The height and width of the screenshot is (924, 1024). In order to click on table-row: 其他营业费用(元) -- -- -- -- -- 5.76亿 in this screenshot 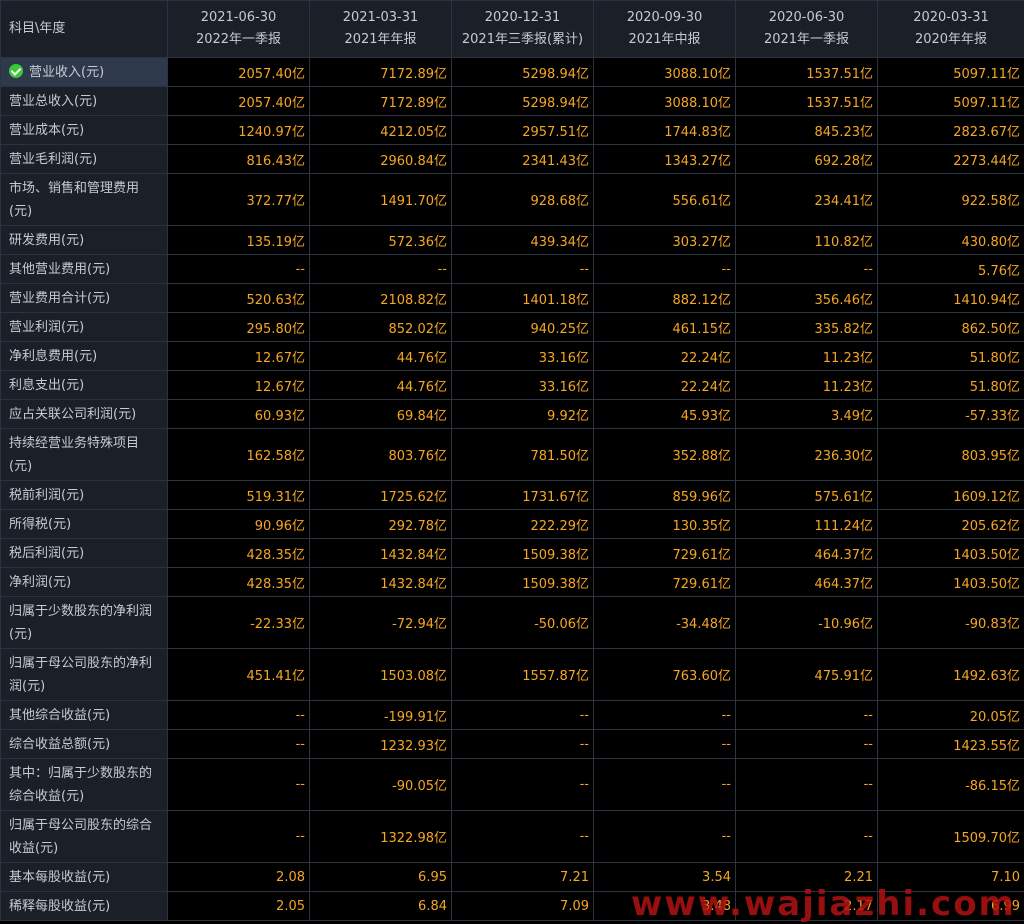, I will do `click(512, 269)`.